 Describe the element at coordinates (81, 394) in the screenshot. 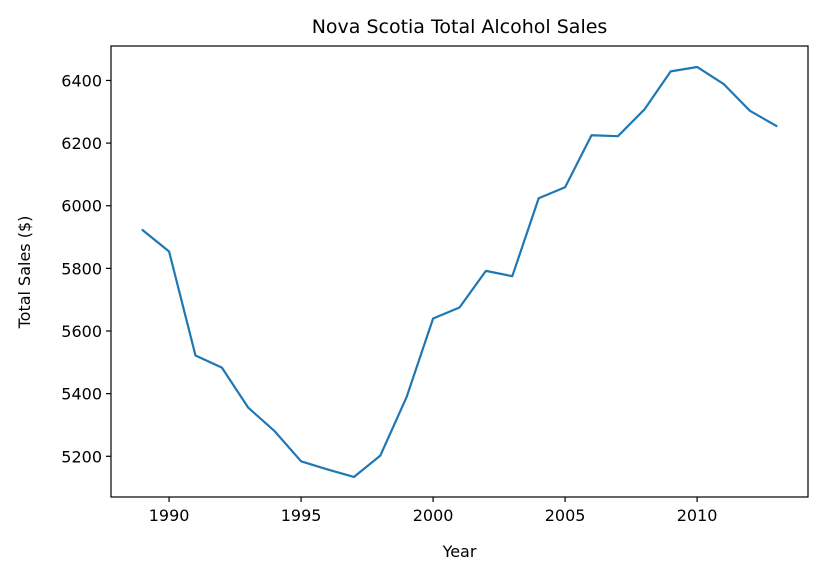

I see `y-tick-label: 5400` at that location.